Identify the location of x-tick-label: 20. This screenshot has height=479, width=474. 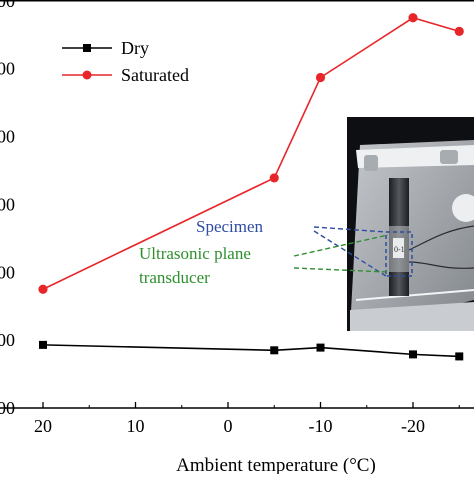
(43, 426).